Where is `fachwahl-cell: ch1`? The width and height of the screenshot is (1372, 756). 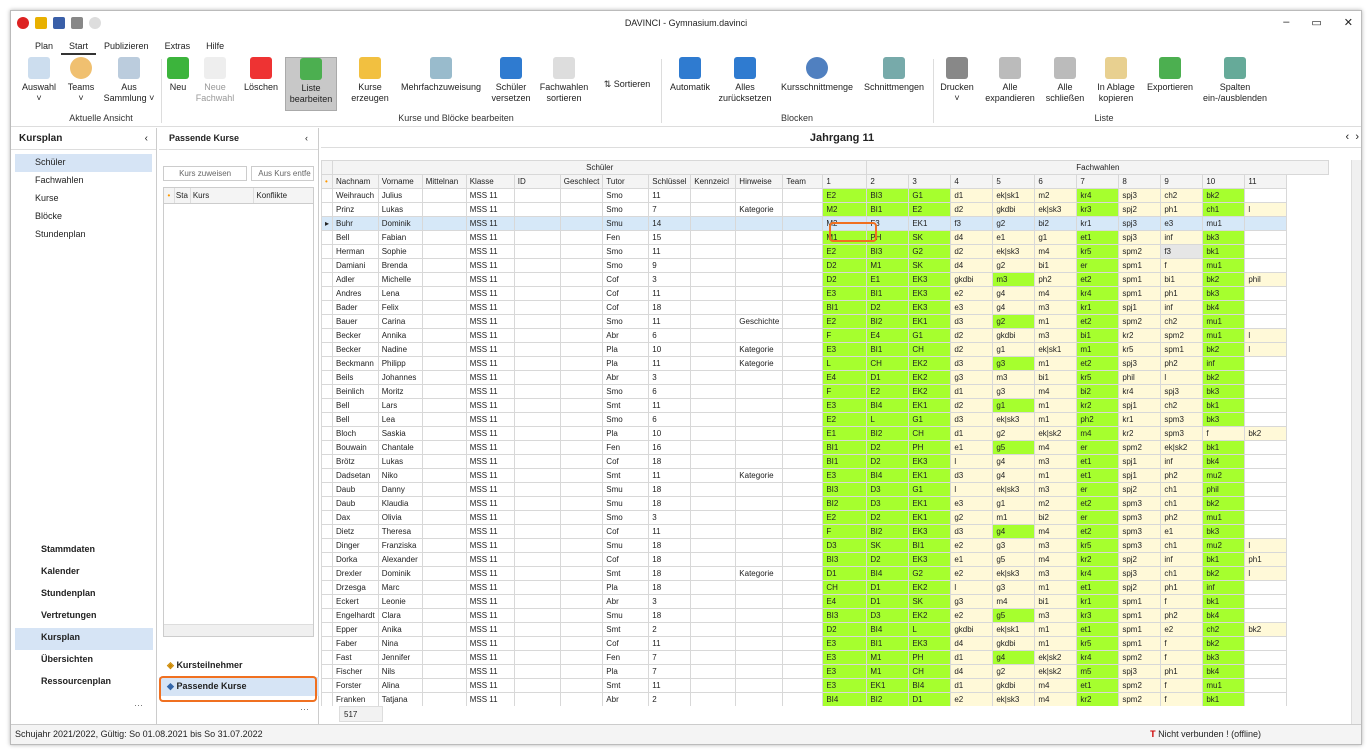 fachwahl-cell: ch1 is located at coordinates (1182, 503).